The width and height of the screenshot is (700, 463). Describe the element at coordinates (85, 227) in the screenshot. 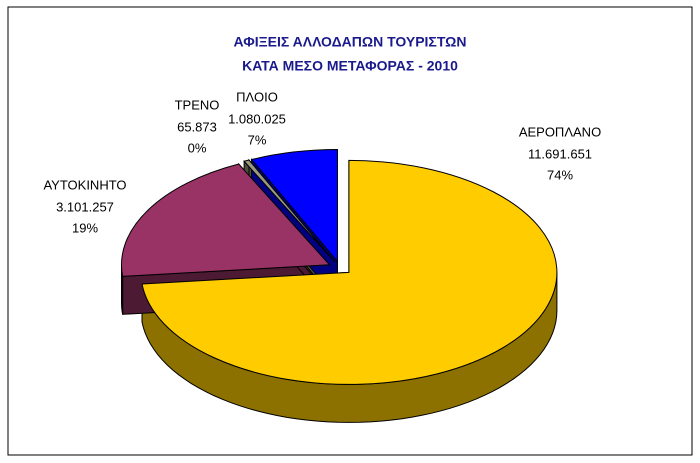

I see `percent-label: 19%` at that location.